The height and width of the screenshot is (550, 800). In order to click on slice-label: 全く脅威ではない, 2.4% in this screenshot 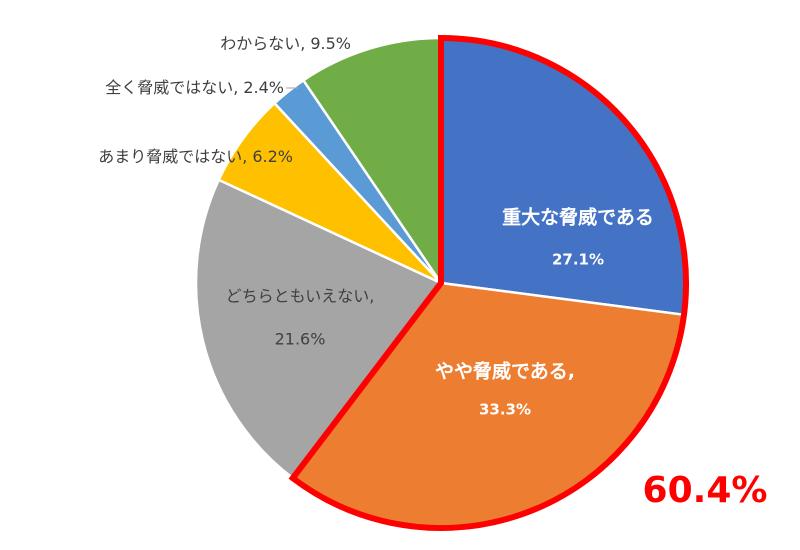, I will do `click(194, 87)`.